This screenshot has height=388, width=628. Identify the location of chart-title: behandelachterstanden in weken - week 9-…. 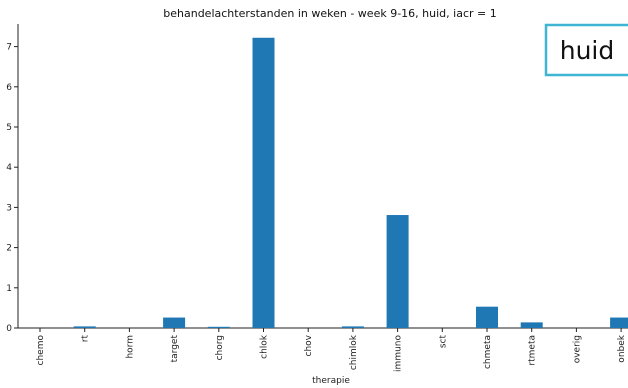
(329, 13).